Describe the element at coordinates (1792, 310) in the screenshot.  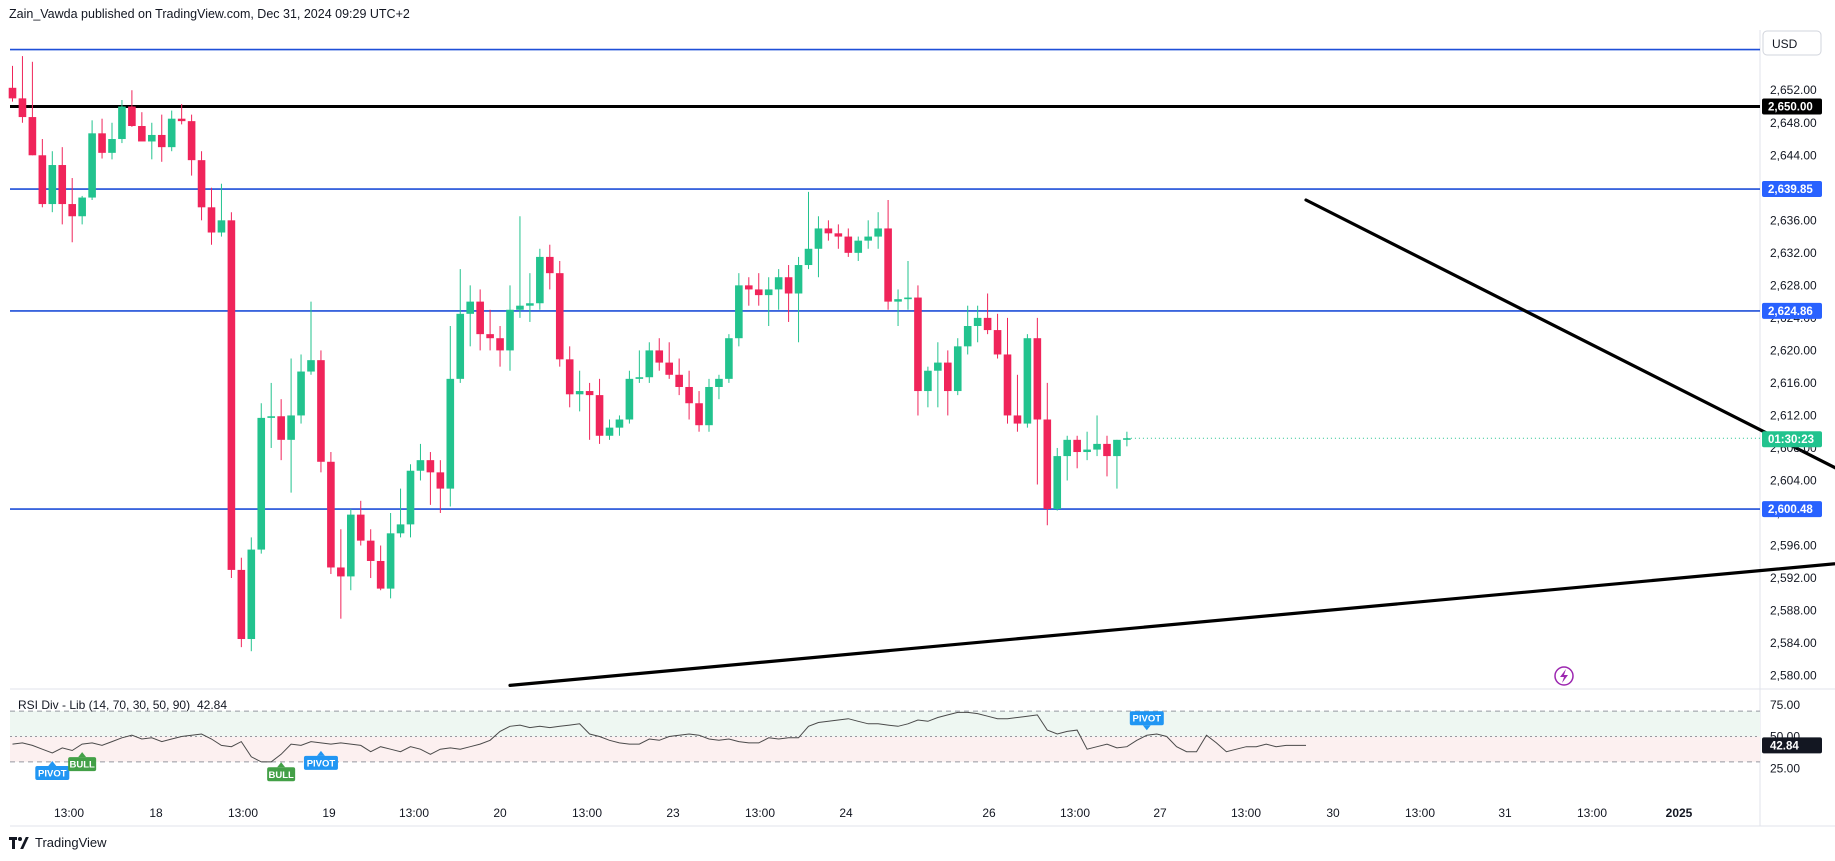
I see `level-price-tag-3-bg` at that location.